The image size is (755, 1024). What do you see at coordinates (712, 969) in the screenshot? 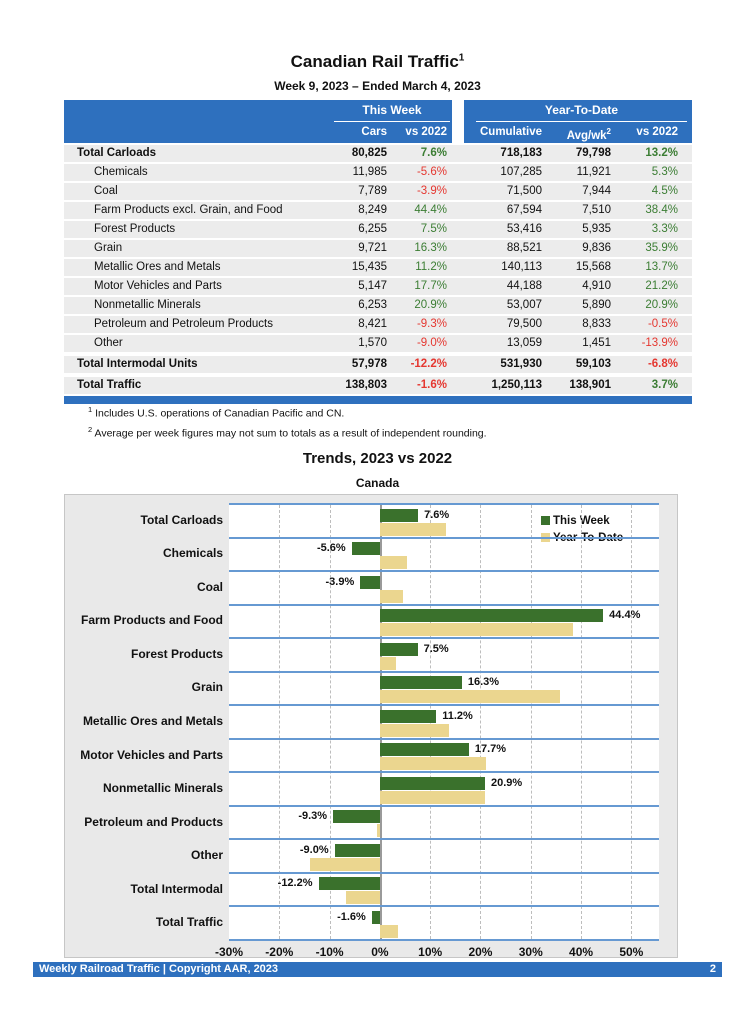
I see `page-number: 2` at bounding box center [712, 969].